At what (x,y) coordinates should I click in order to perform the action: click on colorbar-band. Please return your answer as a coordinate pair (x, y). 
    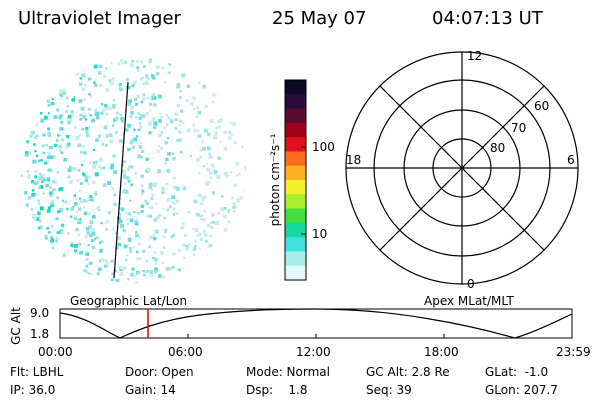
    Looking at the image, I should click on (295, 87).